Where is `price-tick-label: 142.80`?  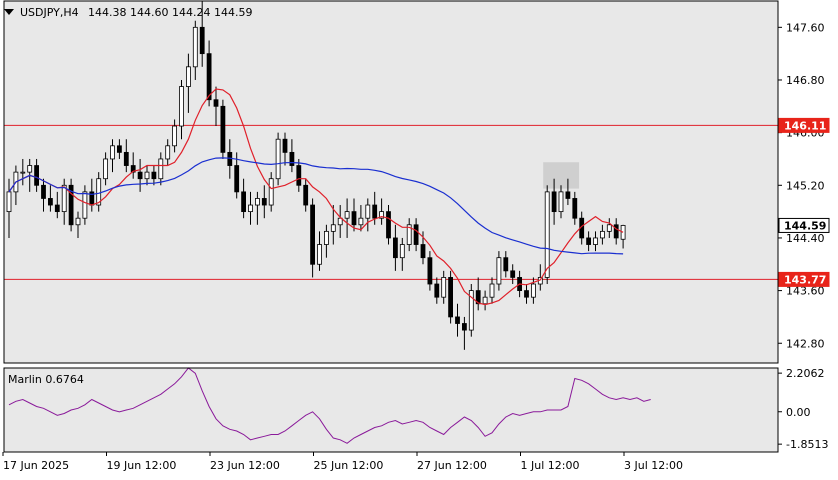
price-tick-label: 142.80 is located at coordinates (805, 343).